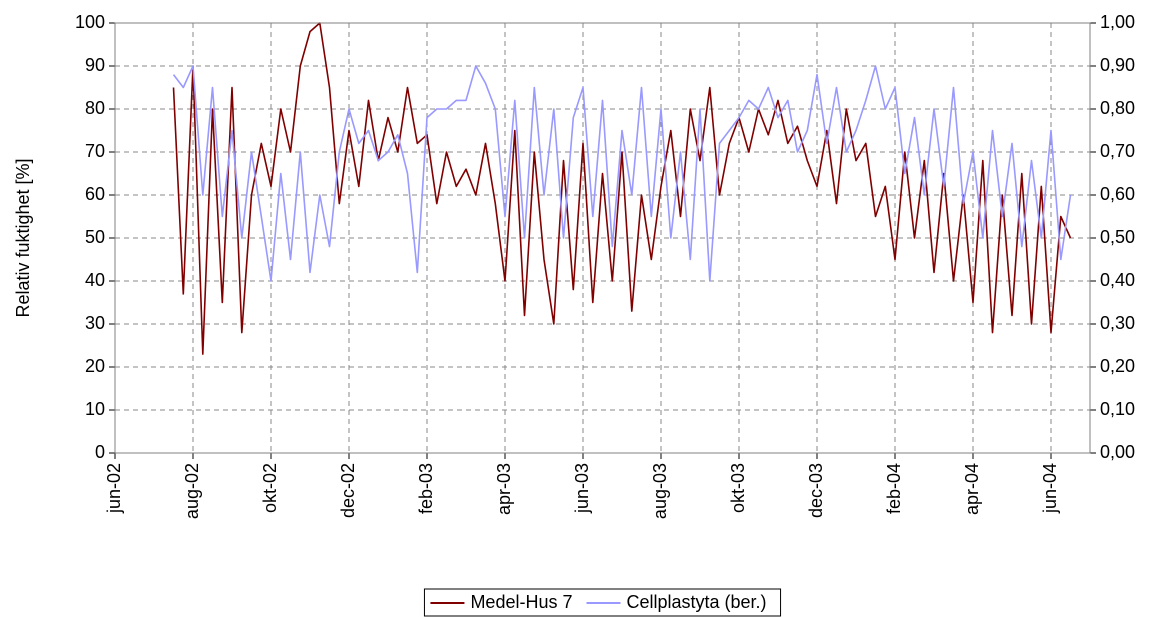  I want to click on y2-tick-label: 0,50, so click(1117, 237).